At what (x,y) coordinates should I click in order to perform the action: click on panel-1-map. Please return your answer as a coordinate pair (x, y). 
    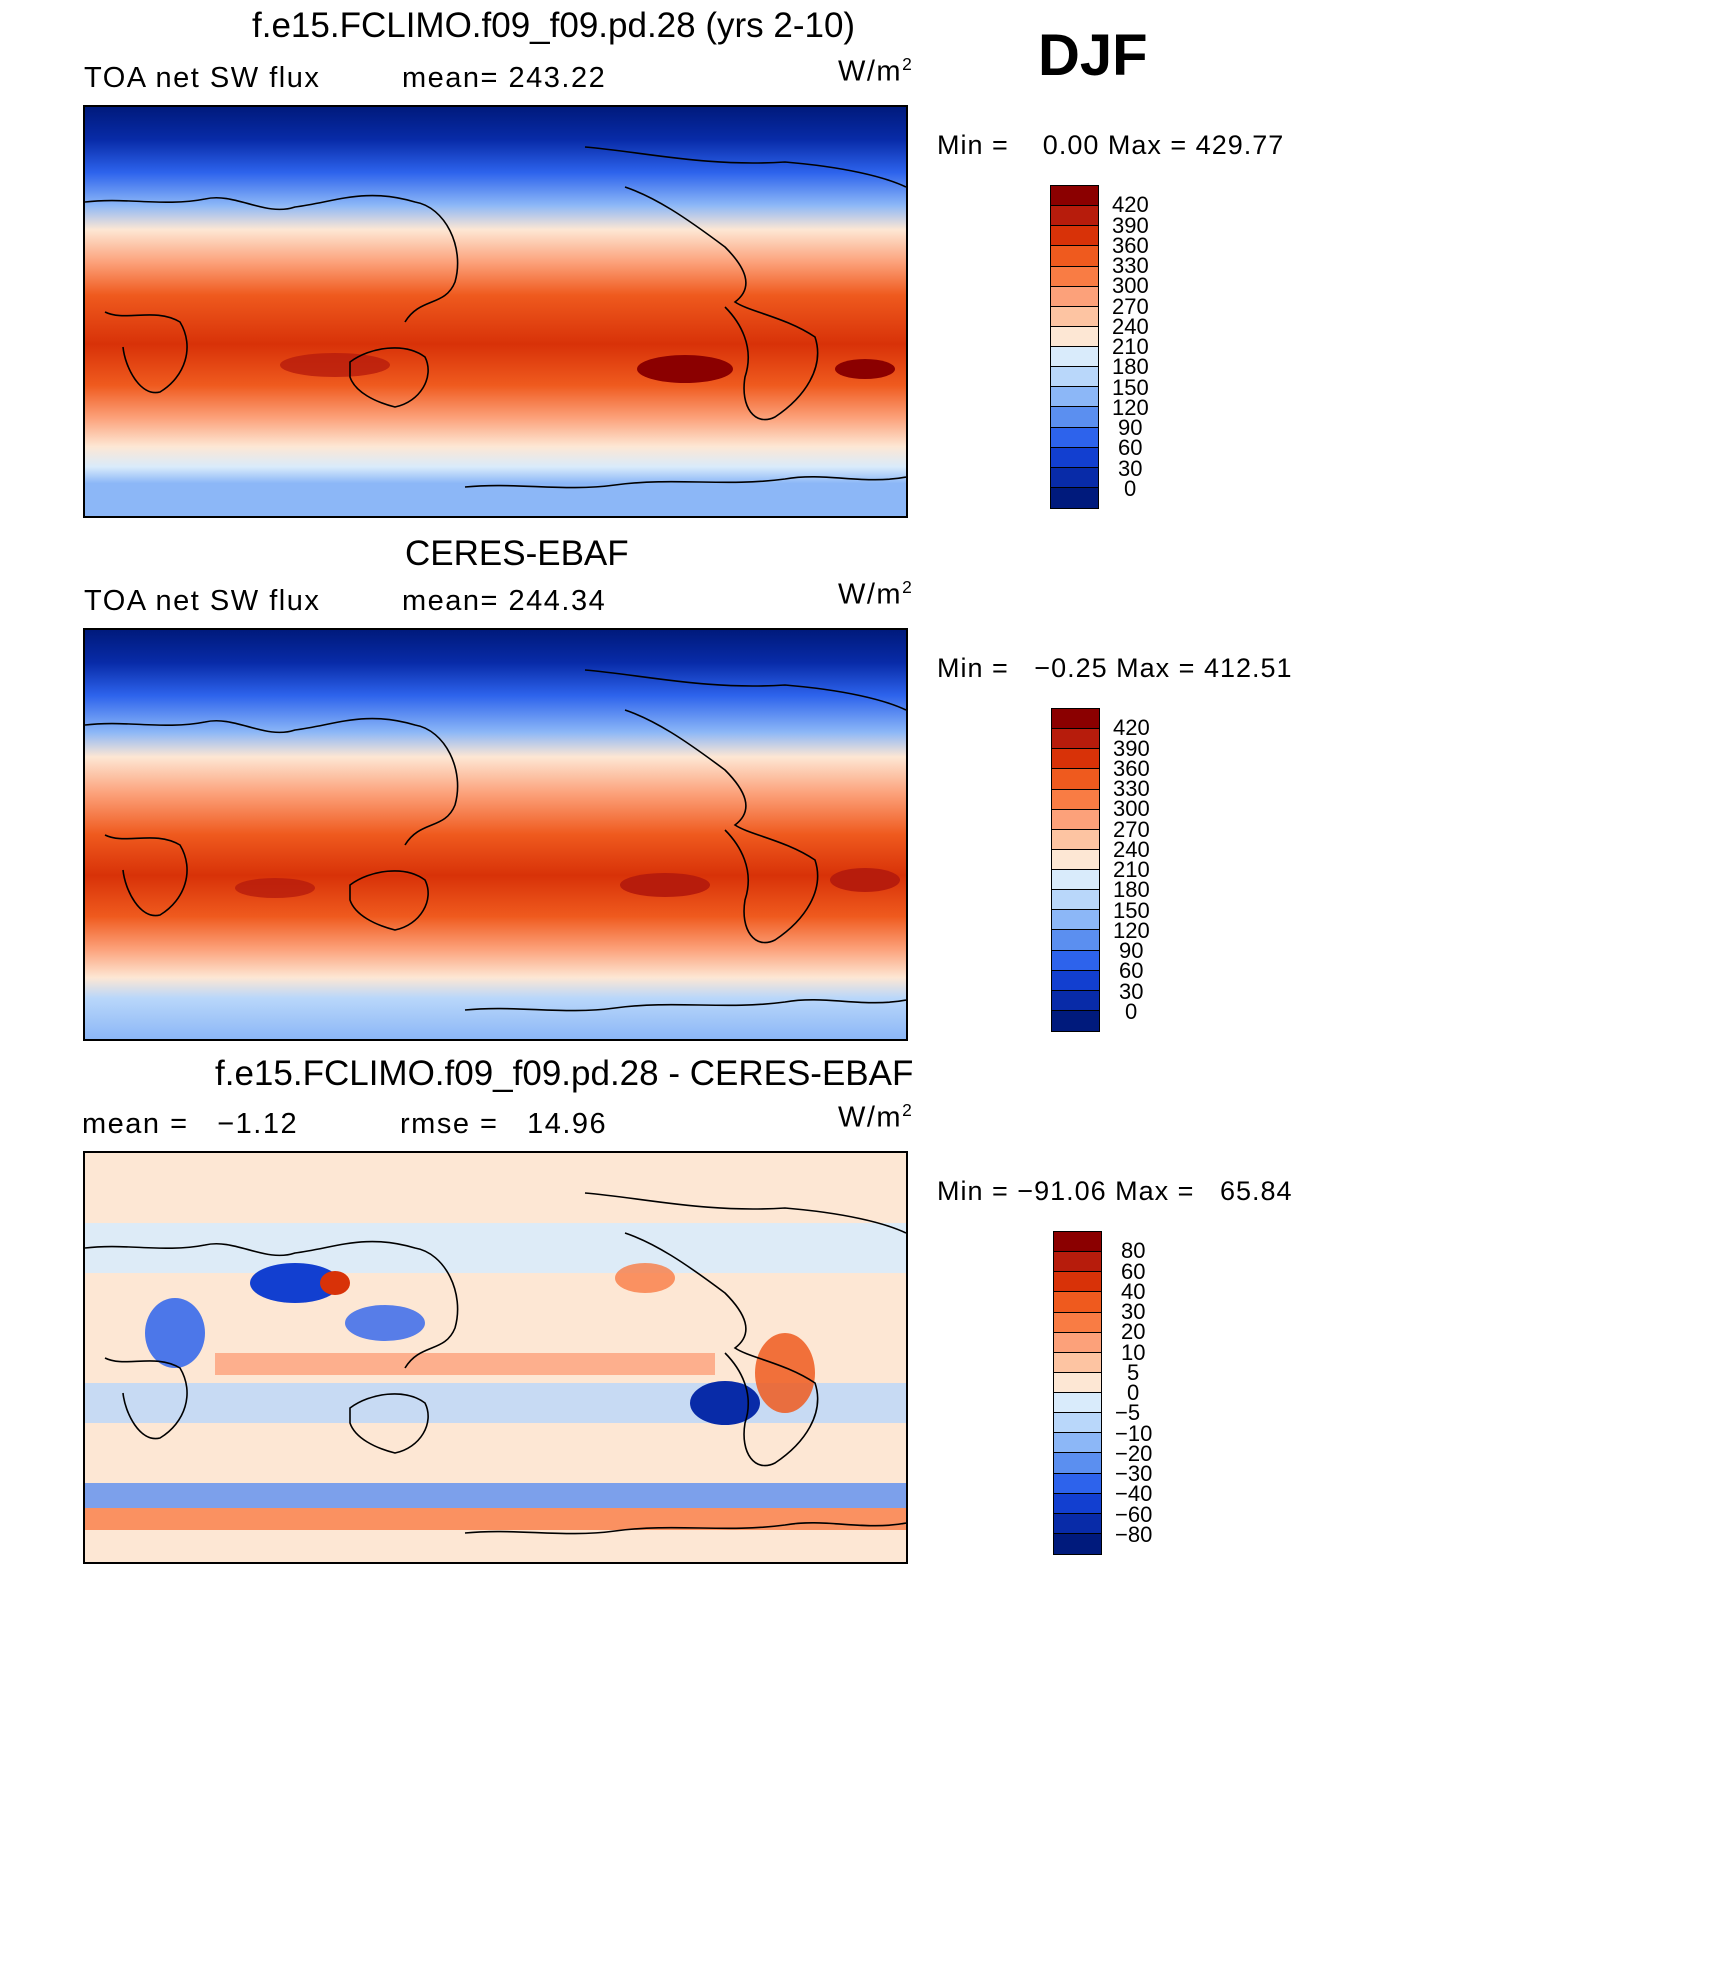
    Looking at the image, I should click on (495, 311).